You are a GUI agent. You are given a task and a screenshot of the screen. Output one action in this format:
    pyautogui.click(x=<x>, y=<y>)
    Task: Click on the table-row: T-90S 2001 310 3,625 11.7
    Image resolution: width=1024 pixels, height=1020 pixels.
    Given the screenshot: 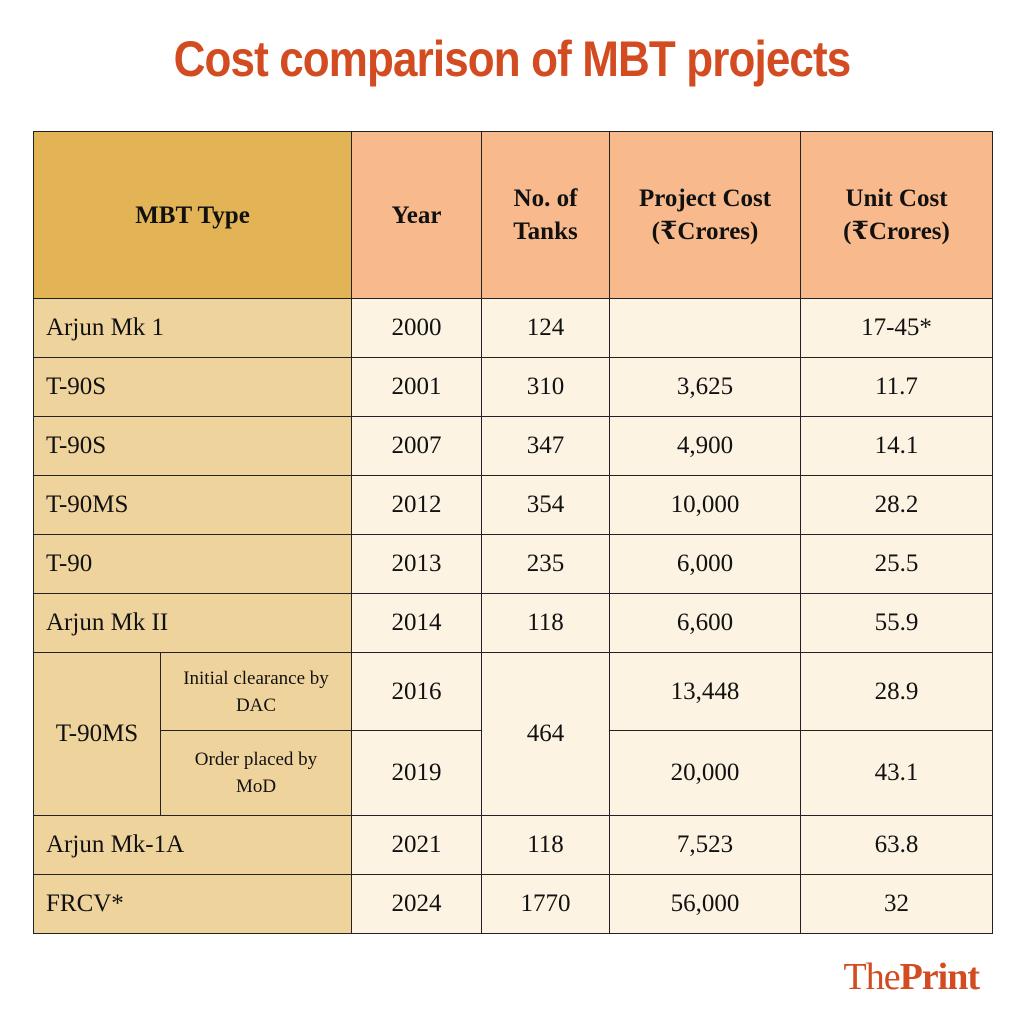 What is the action you would take?
    pyautogui.click(x=513, y=387)
    